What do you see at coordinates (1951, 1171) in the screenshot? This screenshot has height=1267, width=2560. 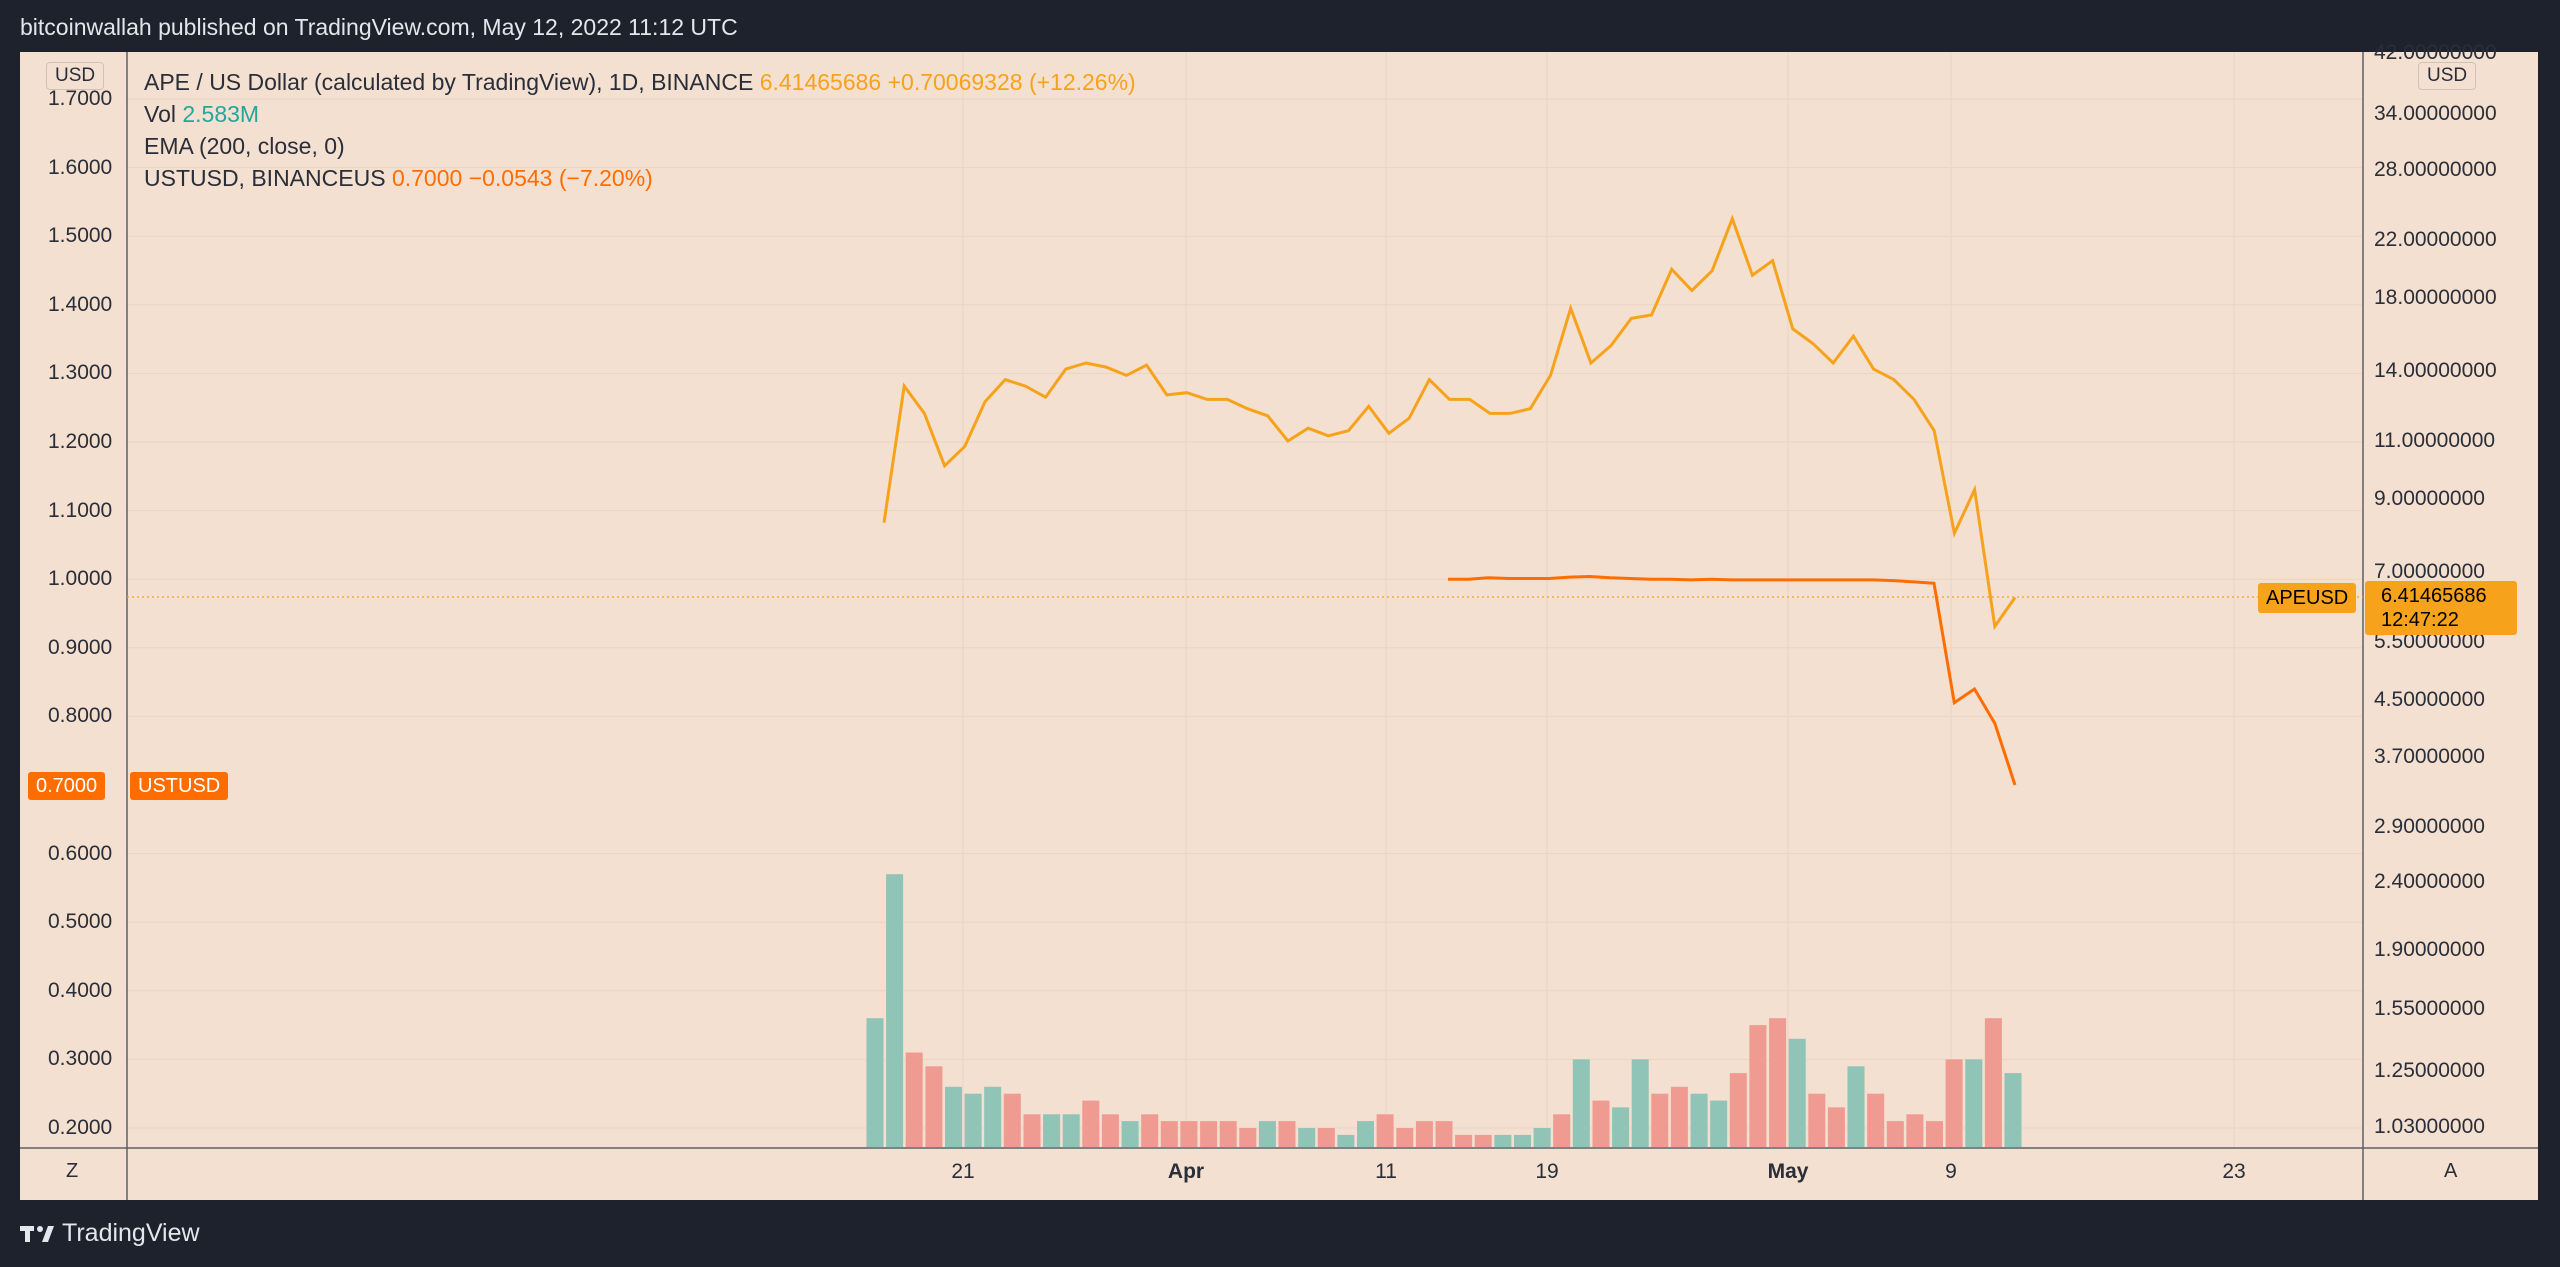 I see `x-tick-label: 9` at bounding box center [1951, 1171].